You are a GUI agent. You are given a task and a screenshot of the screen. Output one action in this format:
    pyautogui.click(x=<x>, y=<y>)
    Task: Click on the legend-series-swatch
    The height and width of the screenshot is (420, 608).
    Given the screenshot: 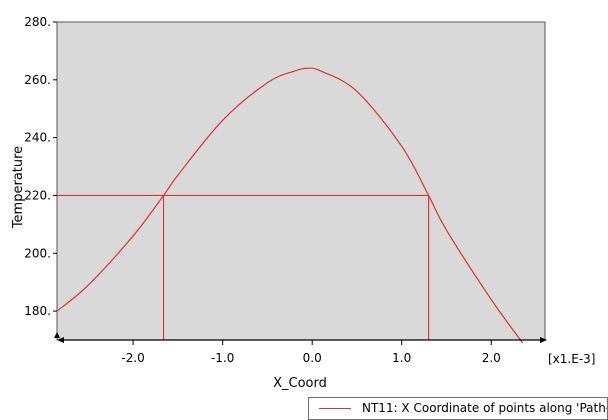 What is the action you would take?
    pyautogui.click(x=335, y=408)
    